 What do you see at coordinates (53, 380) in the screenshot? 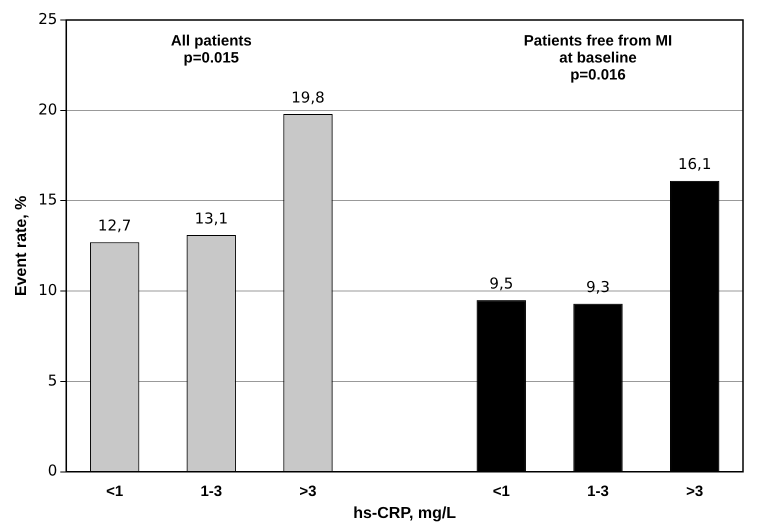
I see `y-tick-label: 5` at bounding box center [53, 380].